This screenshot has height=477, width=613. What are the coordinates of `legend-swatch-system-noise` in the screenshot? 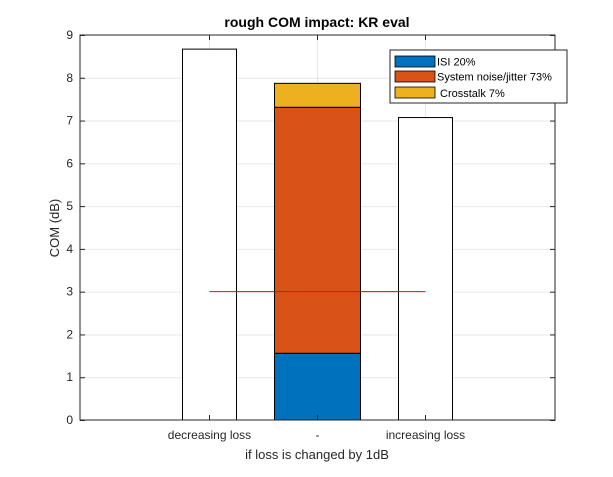 It's located at (415, 76).